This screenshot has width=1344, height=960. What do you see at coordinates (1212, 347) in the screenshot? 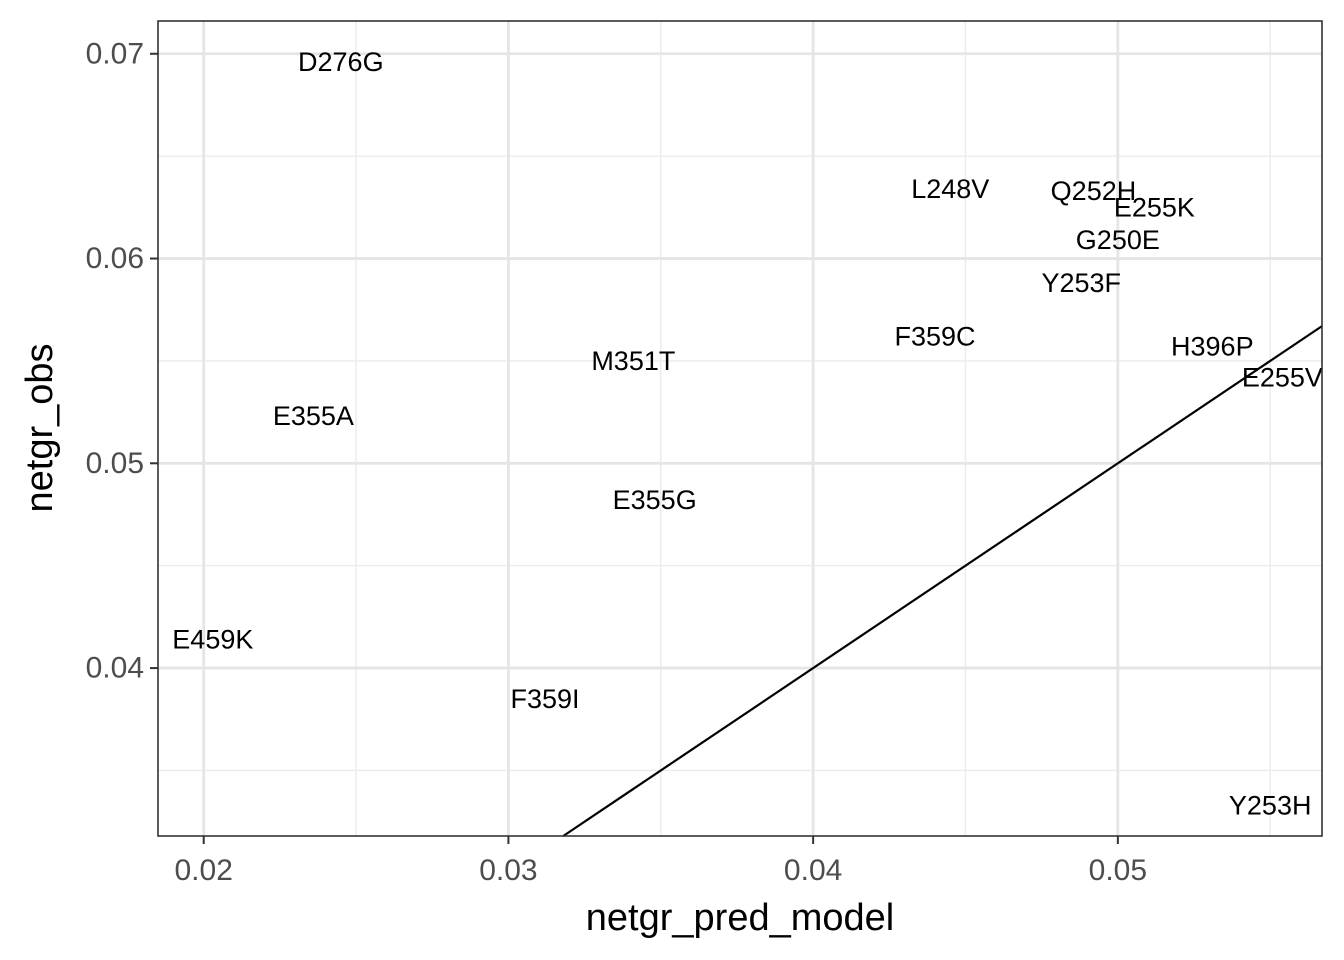
I see `point-label-h396p: H396P` at bounding box center [1212, 347].